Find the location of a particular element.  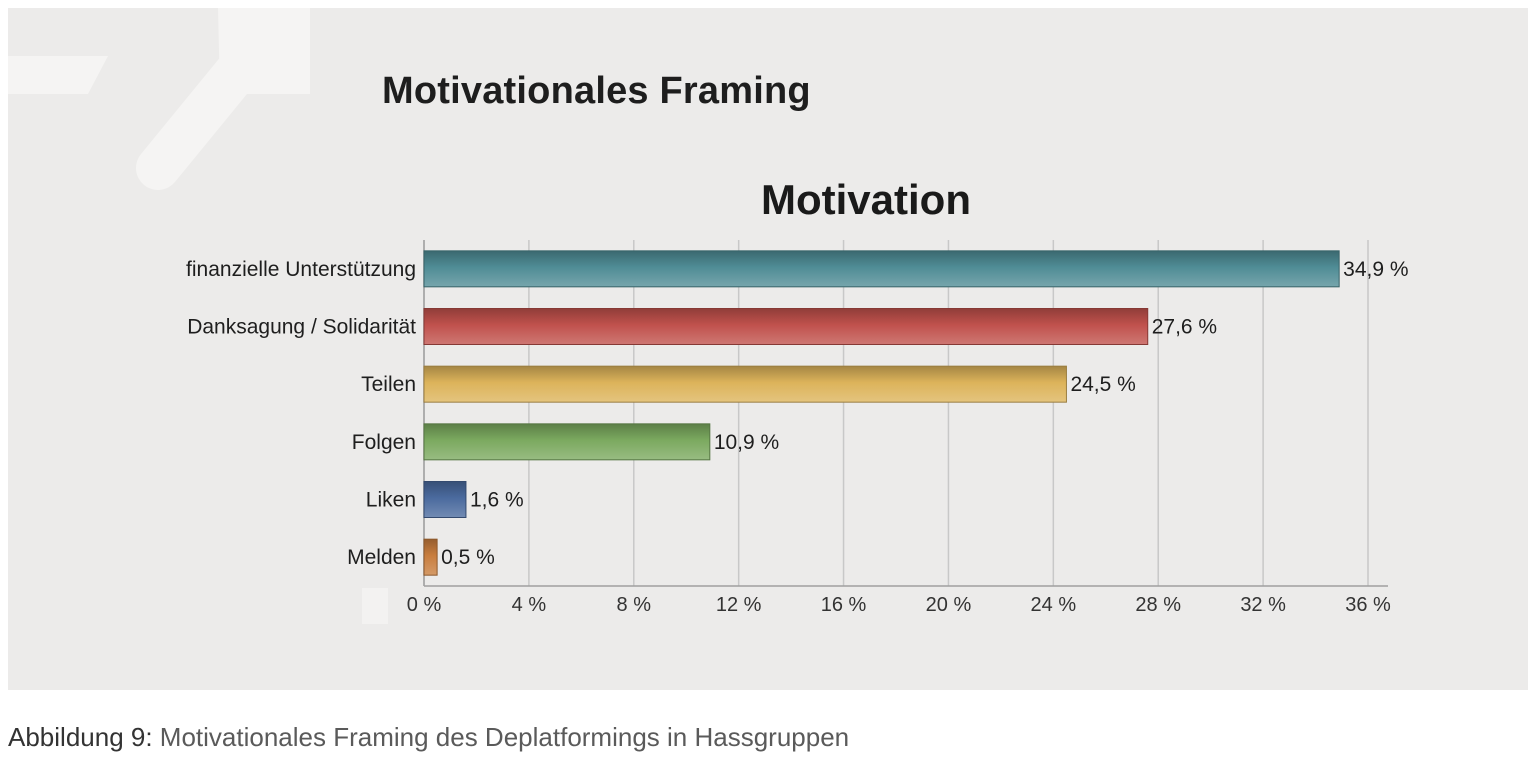

chart-title: Motivation is located at coordinates (866, 199).